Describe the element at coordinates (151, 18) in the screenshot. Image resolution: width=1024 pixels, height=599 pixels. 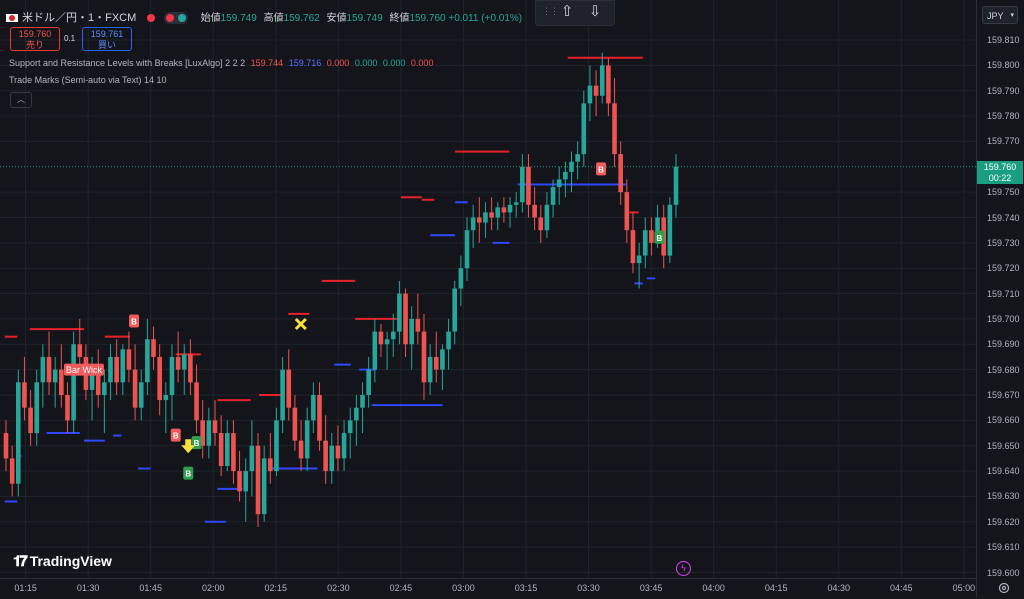
I see `market-status-icon` at that location.